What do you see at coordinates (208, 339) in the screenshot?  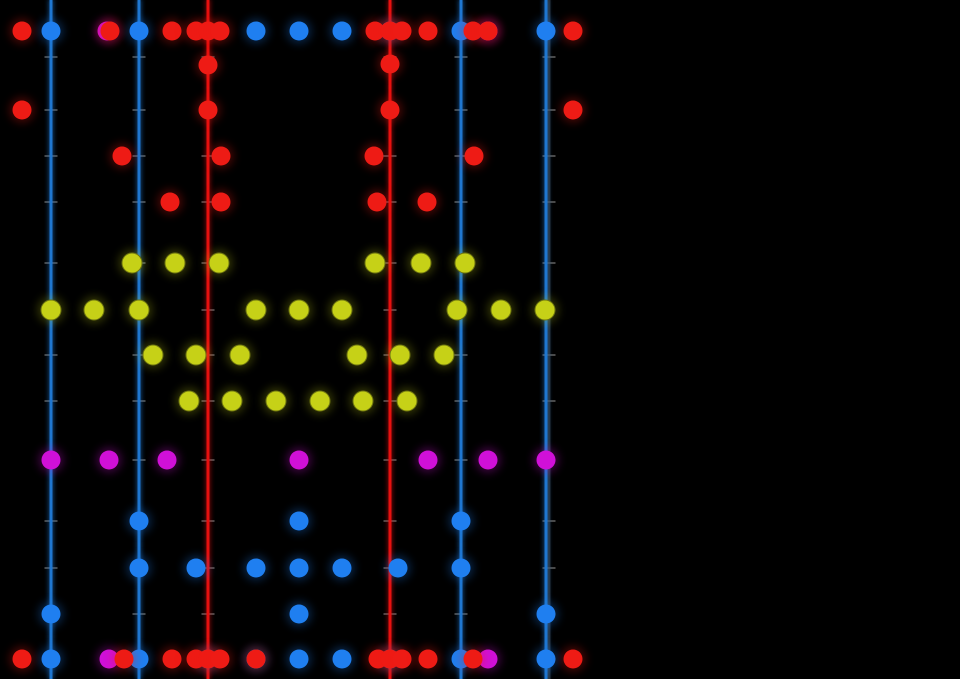 I see `series-line-red` at bounding box center [208, 339].